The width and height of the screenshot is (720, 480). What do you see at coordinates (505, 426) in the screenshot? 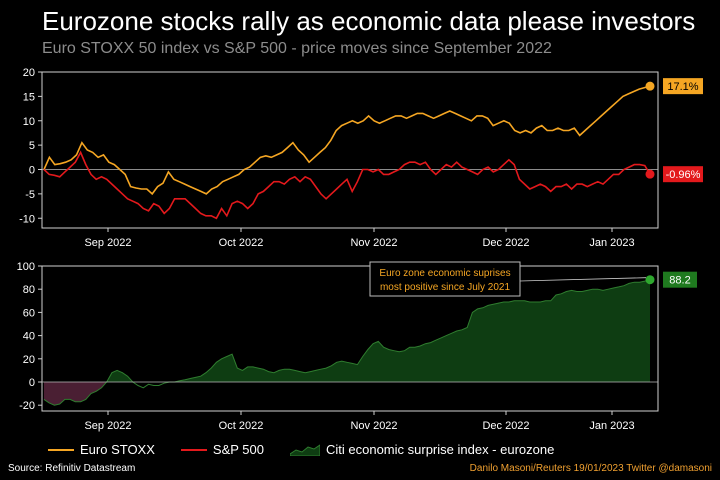
I see `bottom-xtick-label: Dec 2022` at bounding box center [505, 426].